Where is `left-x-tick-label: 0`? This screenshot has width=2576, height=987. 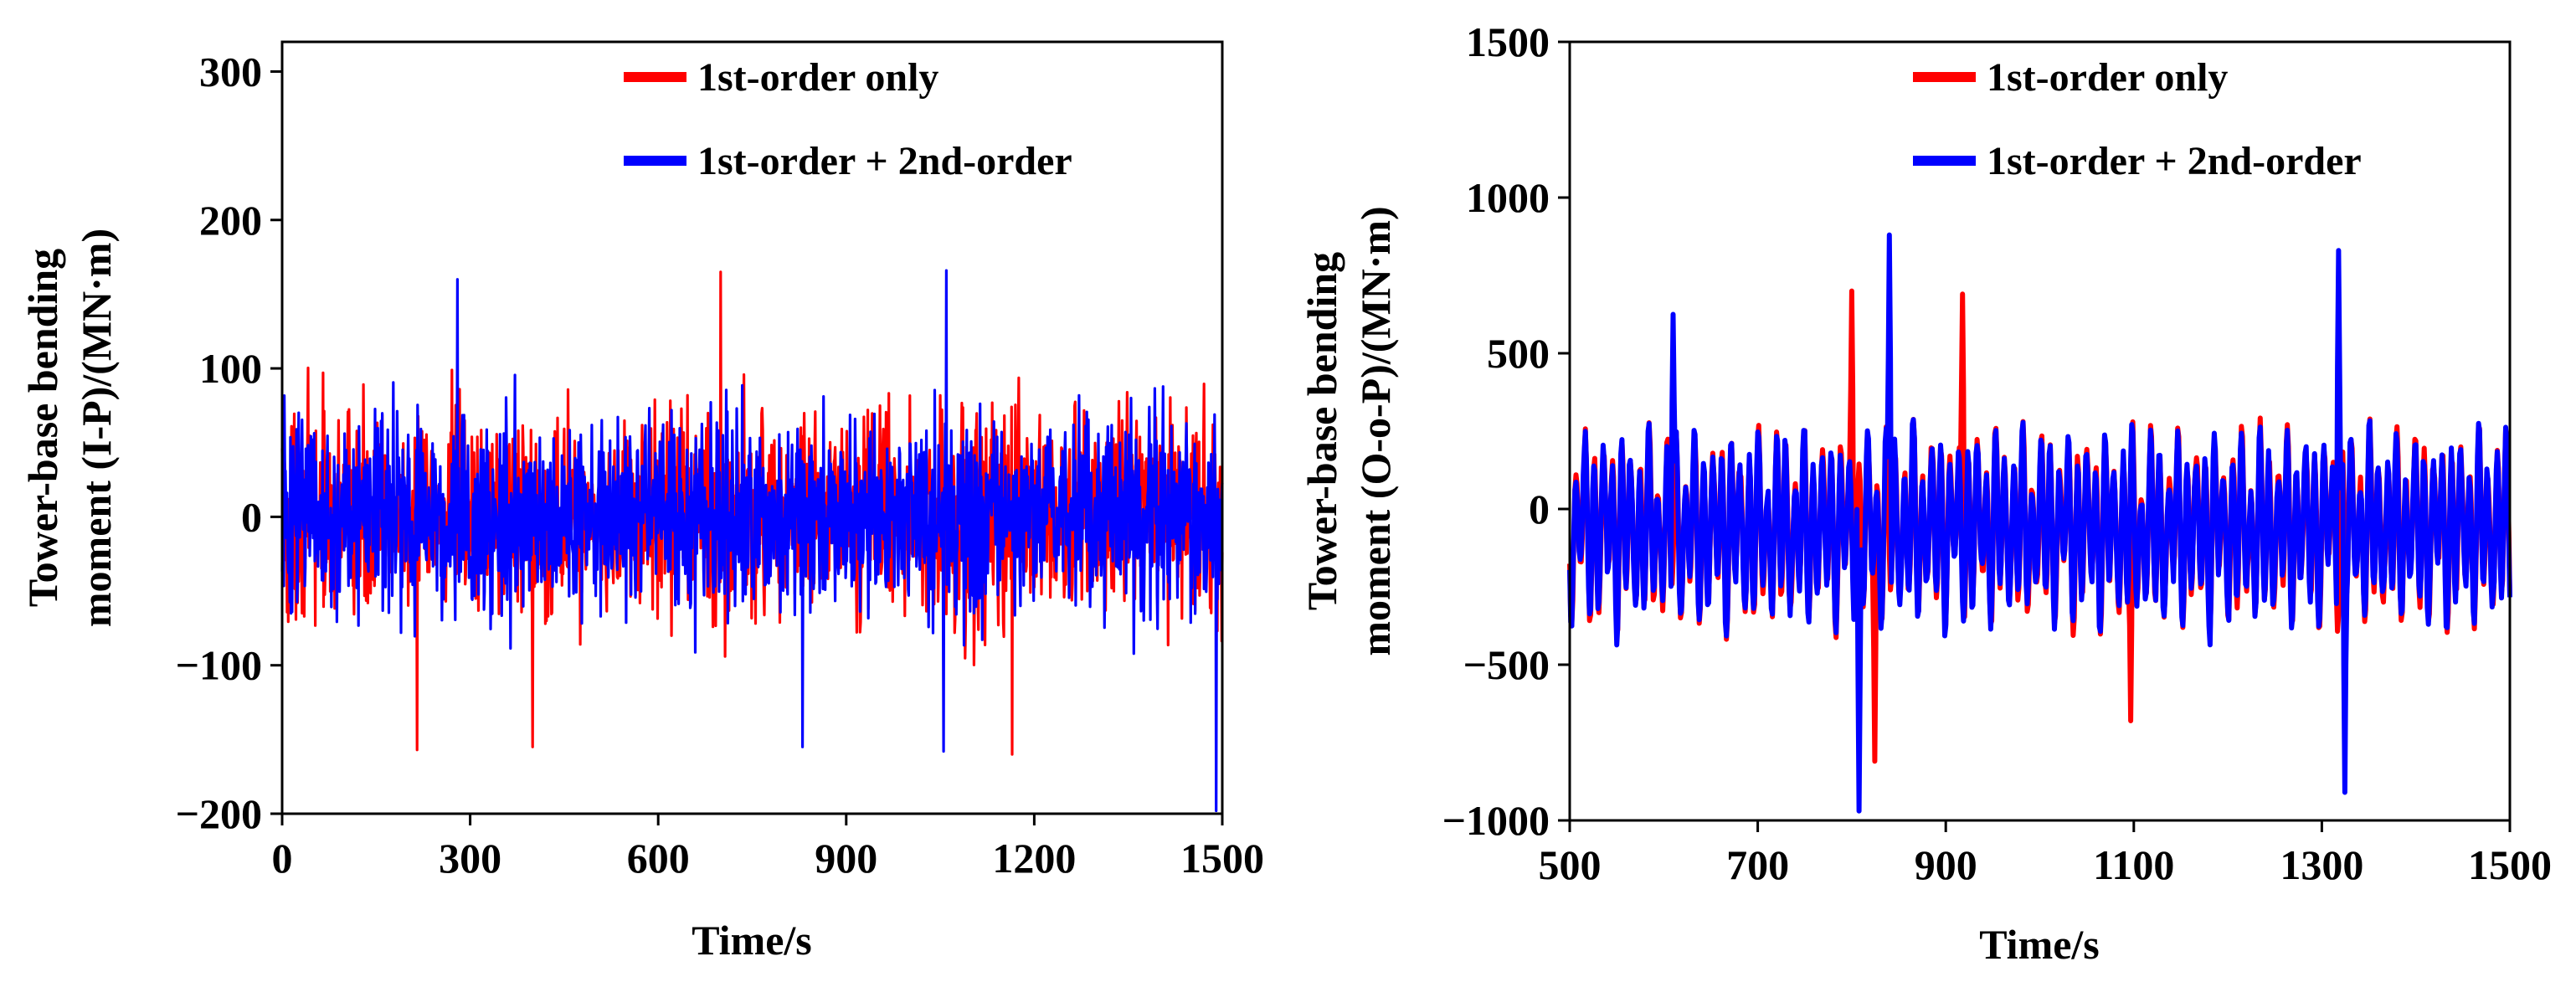
left-x-tick-label: 0 is located at coordinates (282, 858).